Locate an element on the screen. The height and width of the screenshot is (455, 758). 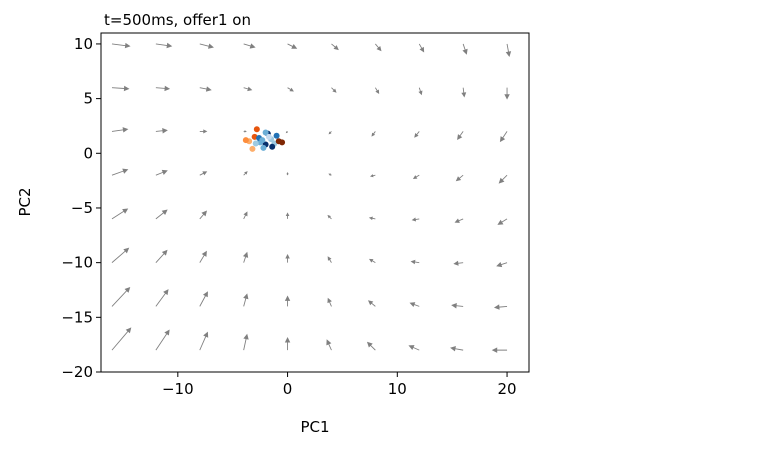
y-tick-label: 5 is located at coordinates (88, 99).